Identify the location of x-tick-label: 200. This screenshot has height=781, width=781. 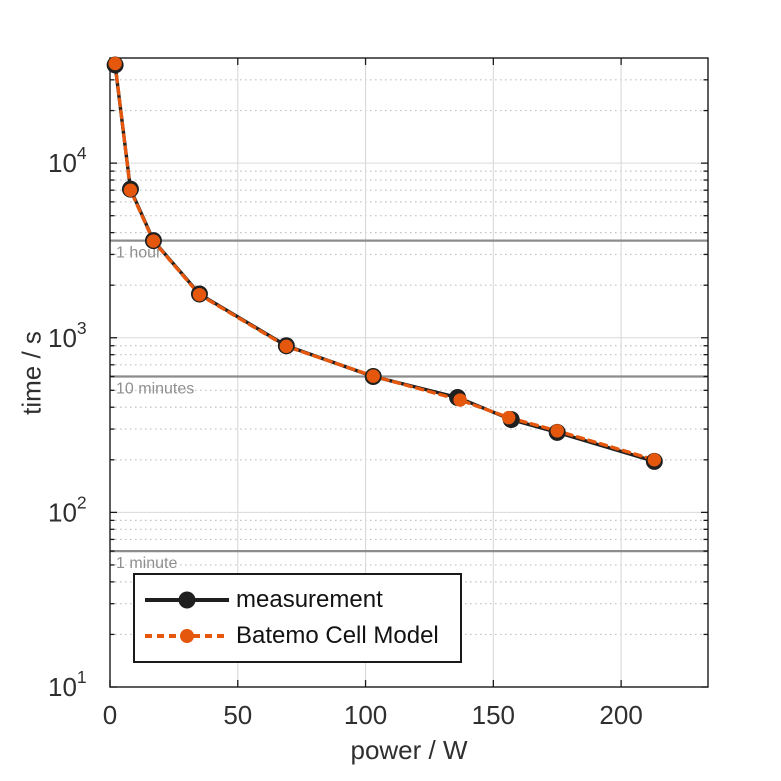
(620, 715).